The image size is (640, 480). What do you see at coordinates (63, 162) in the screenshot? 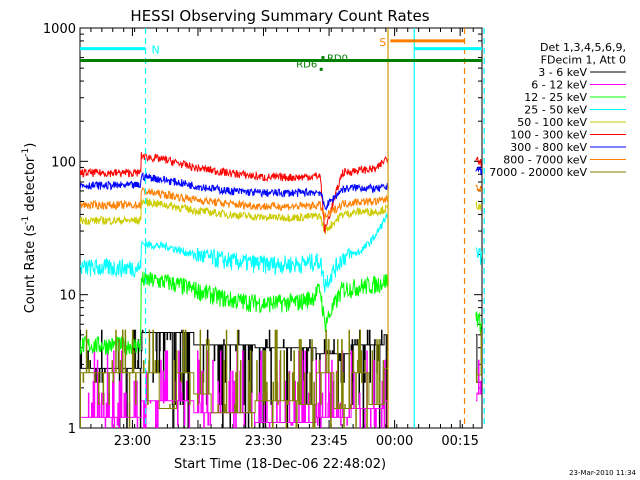
I see `y-tick-label: 100` at bounding box center [63, 162].